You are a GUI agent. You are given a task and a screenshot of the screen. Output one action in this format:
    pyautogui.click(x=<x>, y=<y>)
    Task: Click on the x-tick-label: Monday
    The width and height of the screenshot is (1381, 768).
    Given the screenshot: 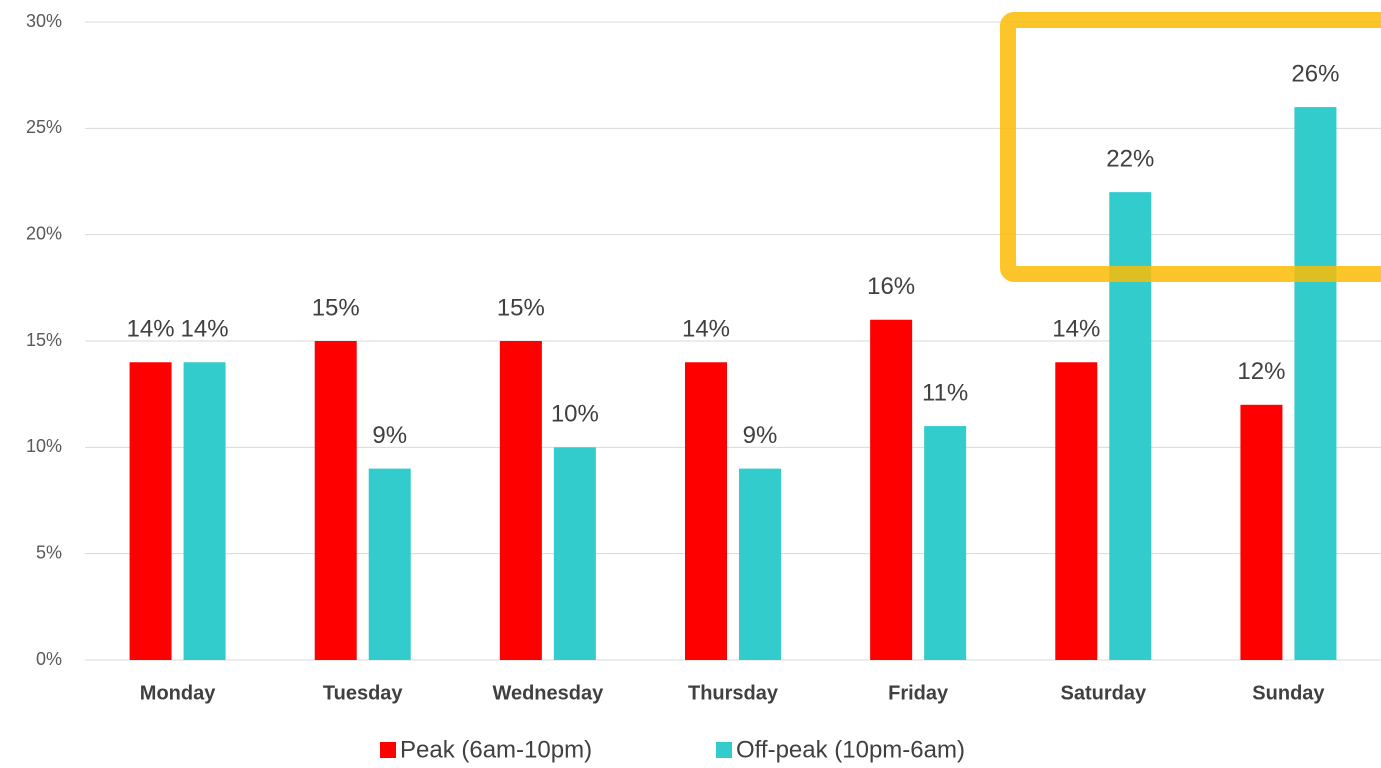 What is the action you would take?
    pyautogui.click(x=178, y=693)
    